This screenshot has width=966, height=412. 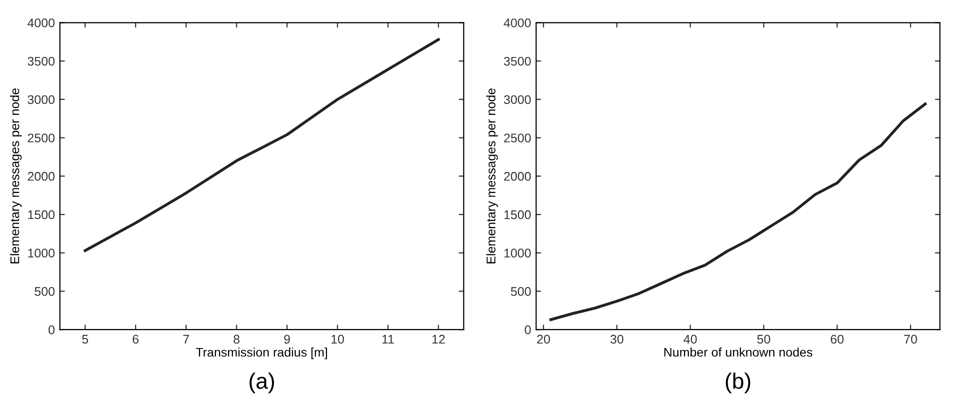 I want to click on x-tick-label: 60, so click(x=837, y=339).